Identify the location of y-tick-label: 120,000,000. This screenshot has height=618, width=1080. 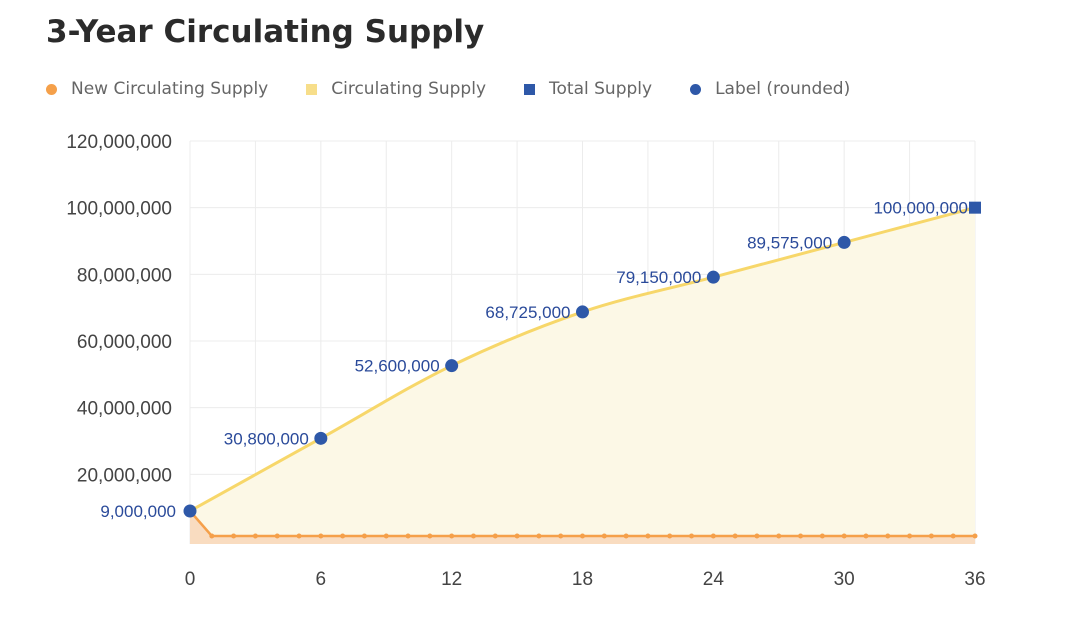
(119, 142).